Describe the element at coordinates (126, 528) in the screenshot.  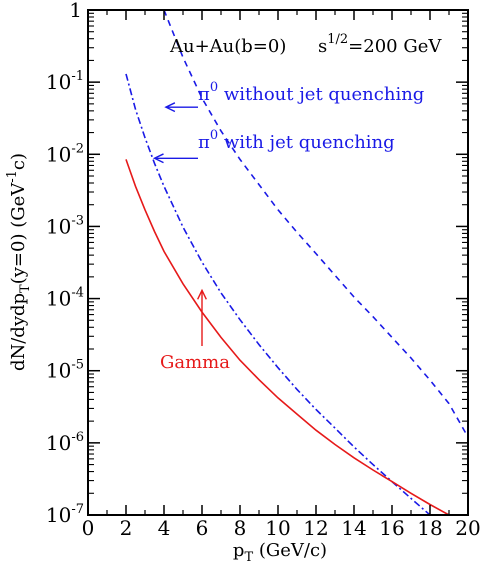
I see `x-tick-label: 2` at that location.